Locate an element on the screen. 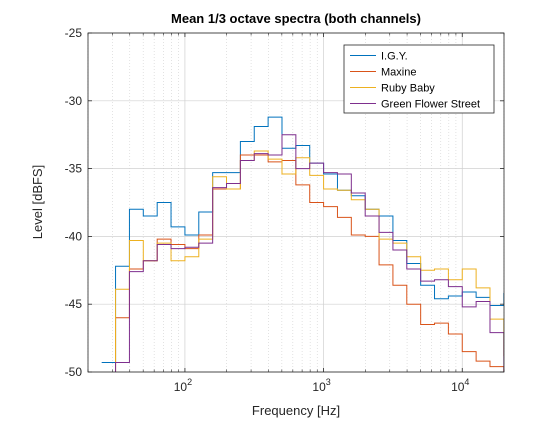  legend-label-1: Maxine is located at coordinates (398, 73).